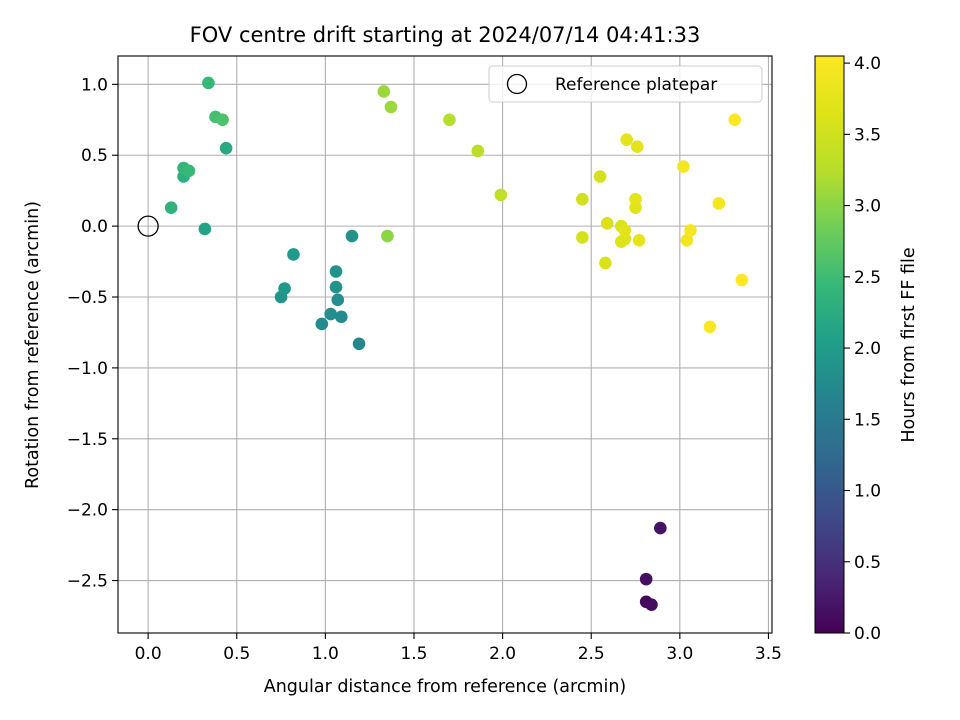  I want to click on colorbar-tick-label: 0.5, so click(867, 563).